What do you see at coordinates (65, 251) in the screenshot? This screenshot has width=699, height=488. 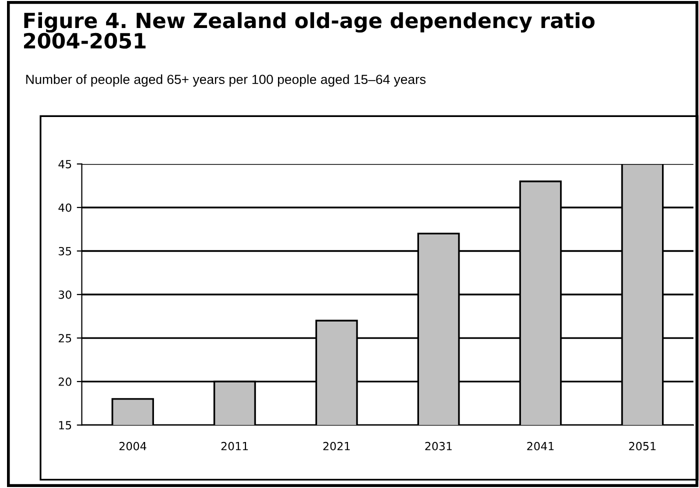 I see `y-tick-label: 35` at bounding box center [65, 251].